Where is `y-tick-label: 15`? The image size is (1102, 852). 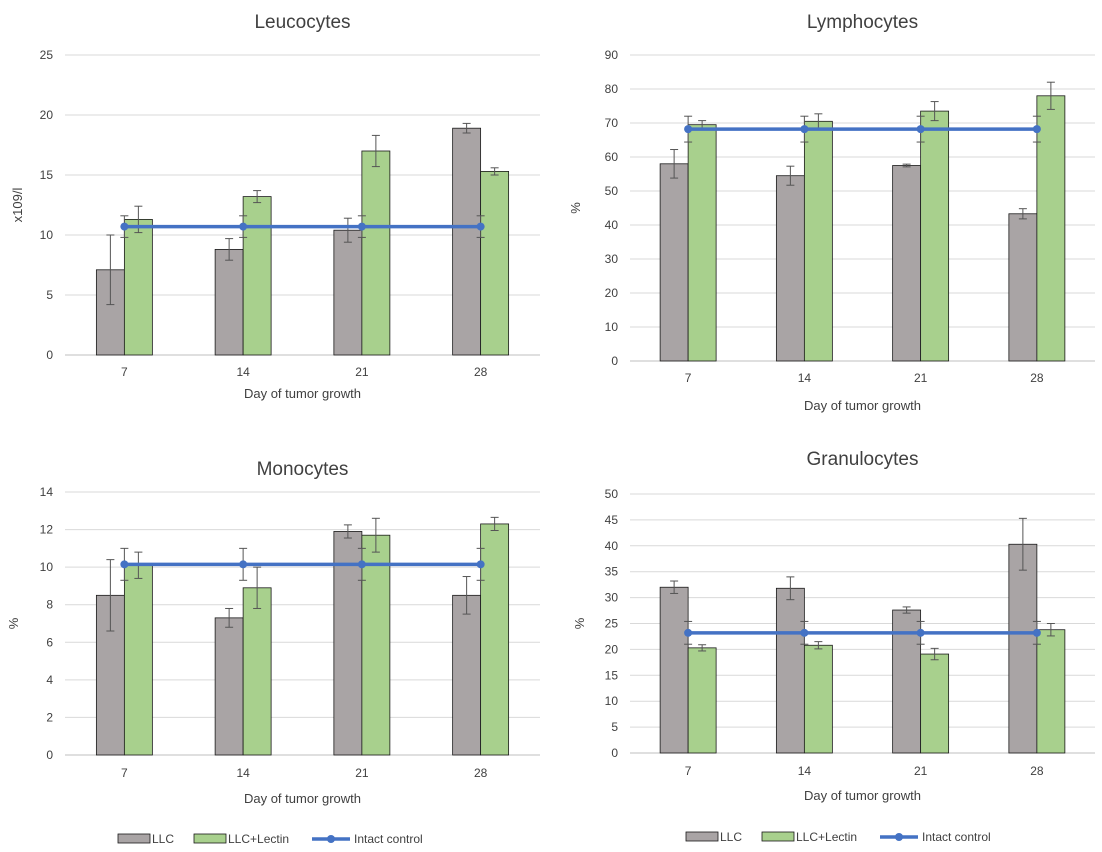 y-tick-label: 15 is located at coordinates (47, 175).